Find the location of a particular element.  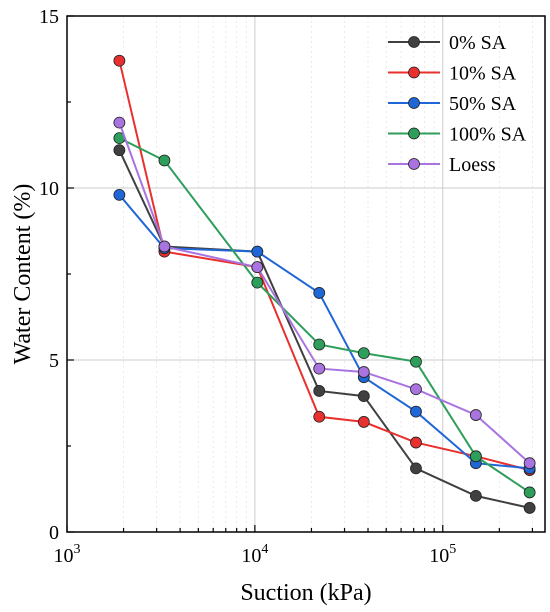

y-tick-label: 0 is located at coordinates (54, 533).